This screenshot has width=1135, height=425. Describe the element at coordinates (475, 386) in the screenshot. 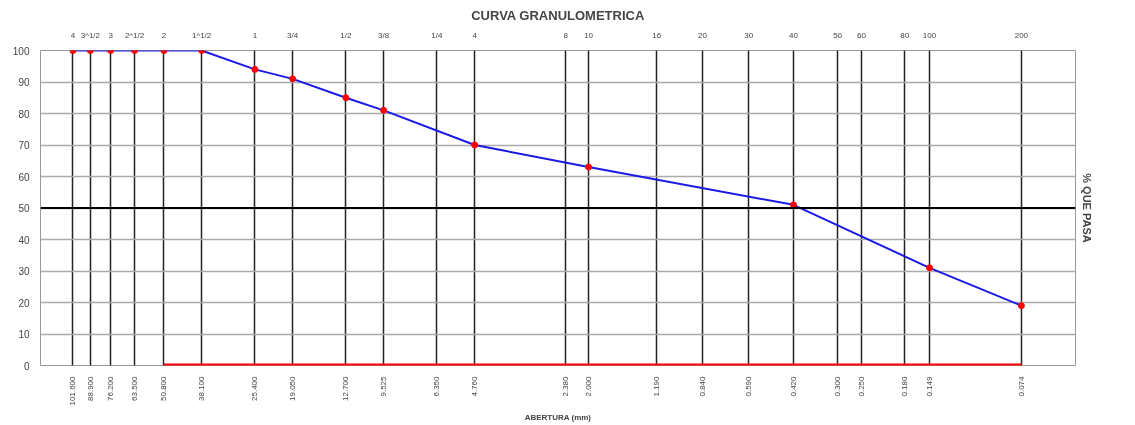

I see `x-tick-label: 4.760` at that location.